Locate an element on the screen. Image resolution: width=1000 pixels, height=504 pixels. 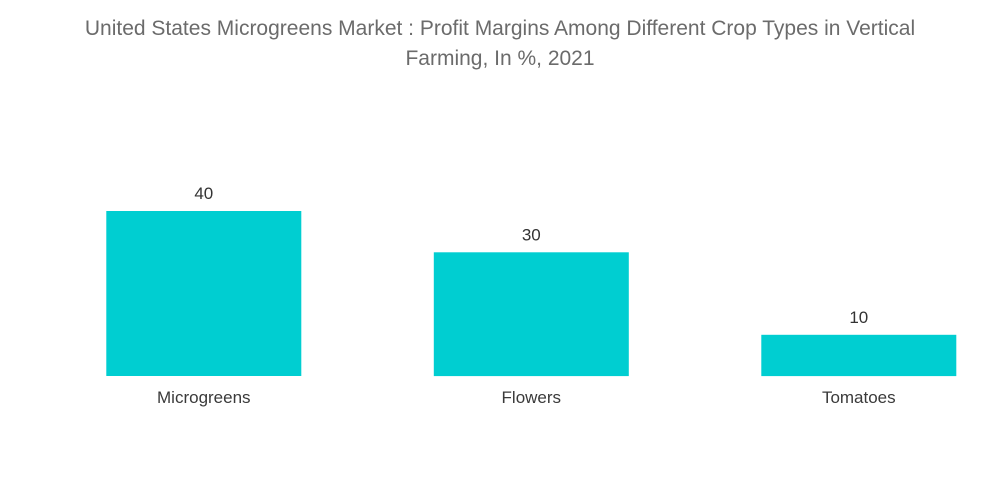
category-label-tomatoes: Tomatoes is located at coordinates (859, 397).